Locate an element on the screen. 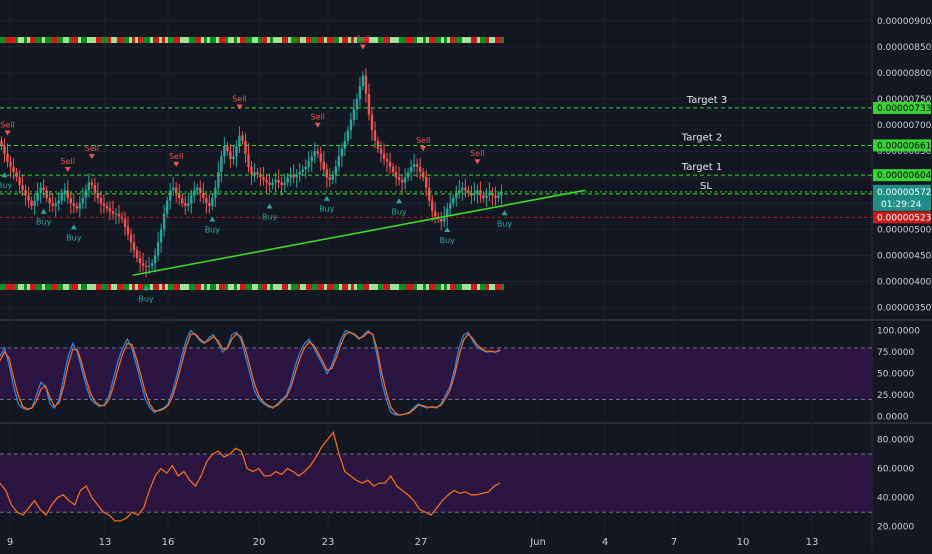 This screenshot has height=554, width=932. sell-signal-label: Sell is located at coordinates (7, 125).